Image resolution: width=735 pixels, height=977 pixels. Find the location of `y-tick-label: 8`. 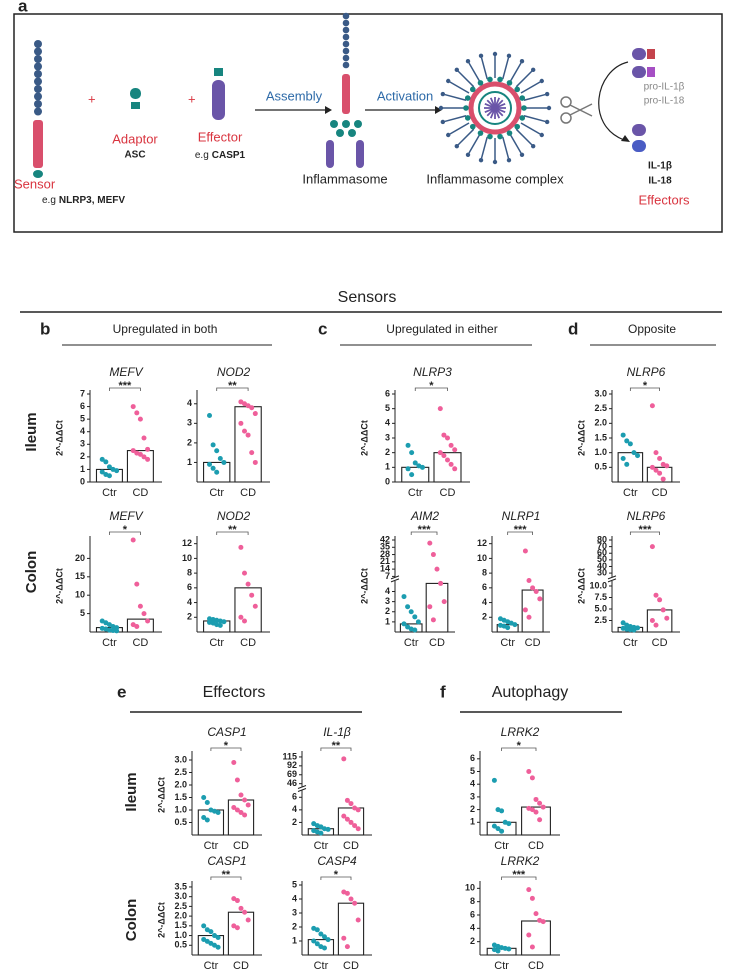

y-tick-label: 8 is located at coordinates (472, 901).